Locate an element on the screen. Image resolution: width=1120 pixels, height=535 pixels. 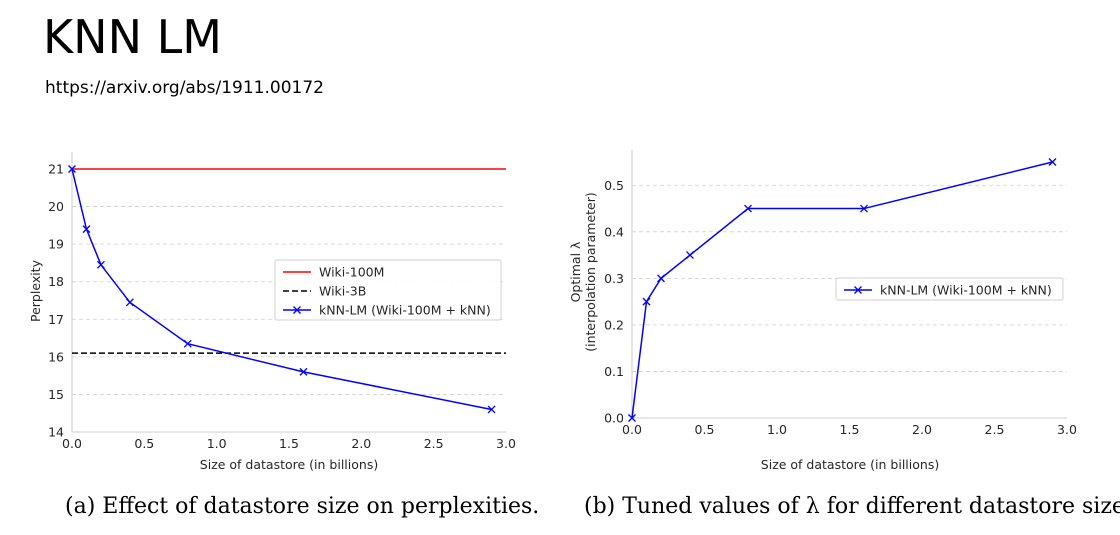
chart-b-xtick-label: 1.0 is located at coordinates (777, 429).